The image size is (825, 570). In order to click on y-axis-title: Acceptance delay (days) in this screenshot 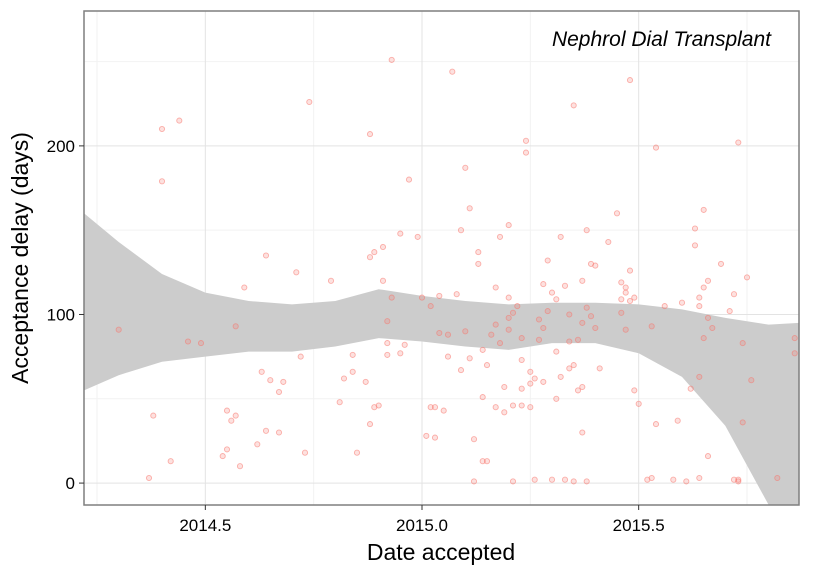, I will do `click(20, 258)`.